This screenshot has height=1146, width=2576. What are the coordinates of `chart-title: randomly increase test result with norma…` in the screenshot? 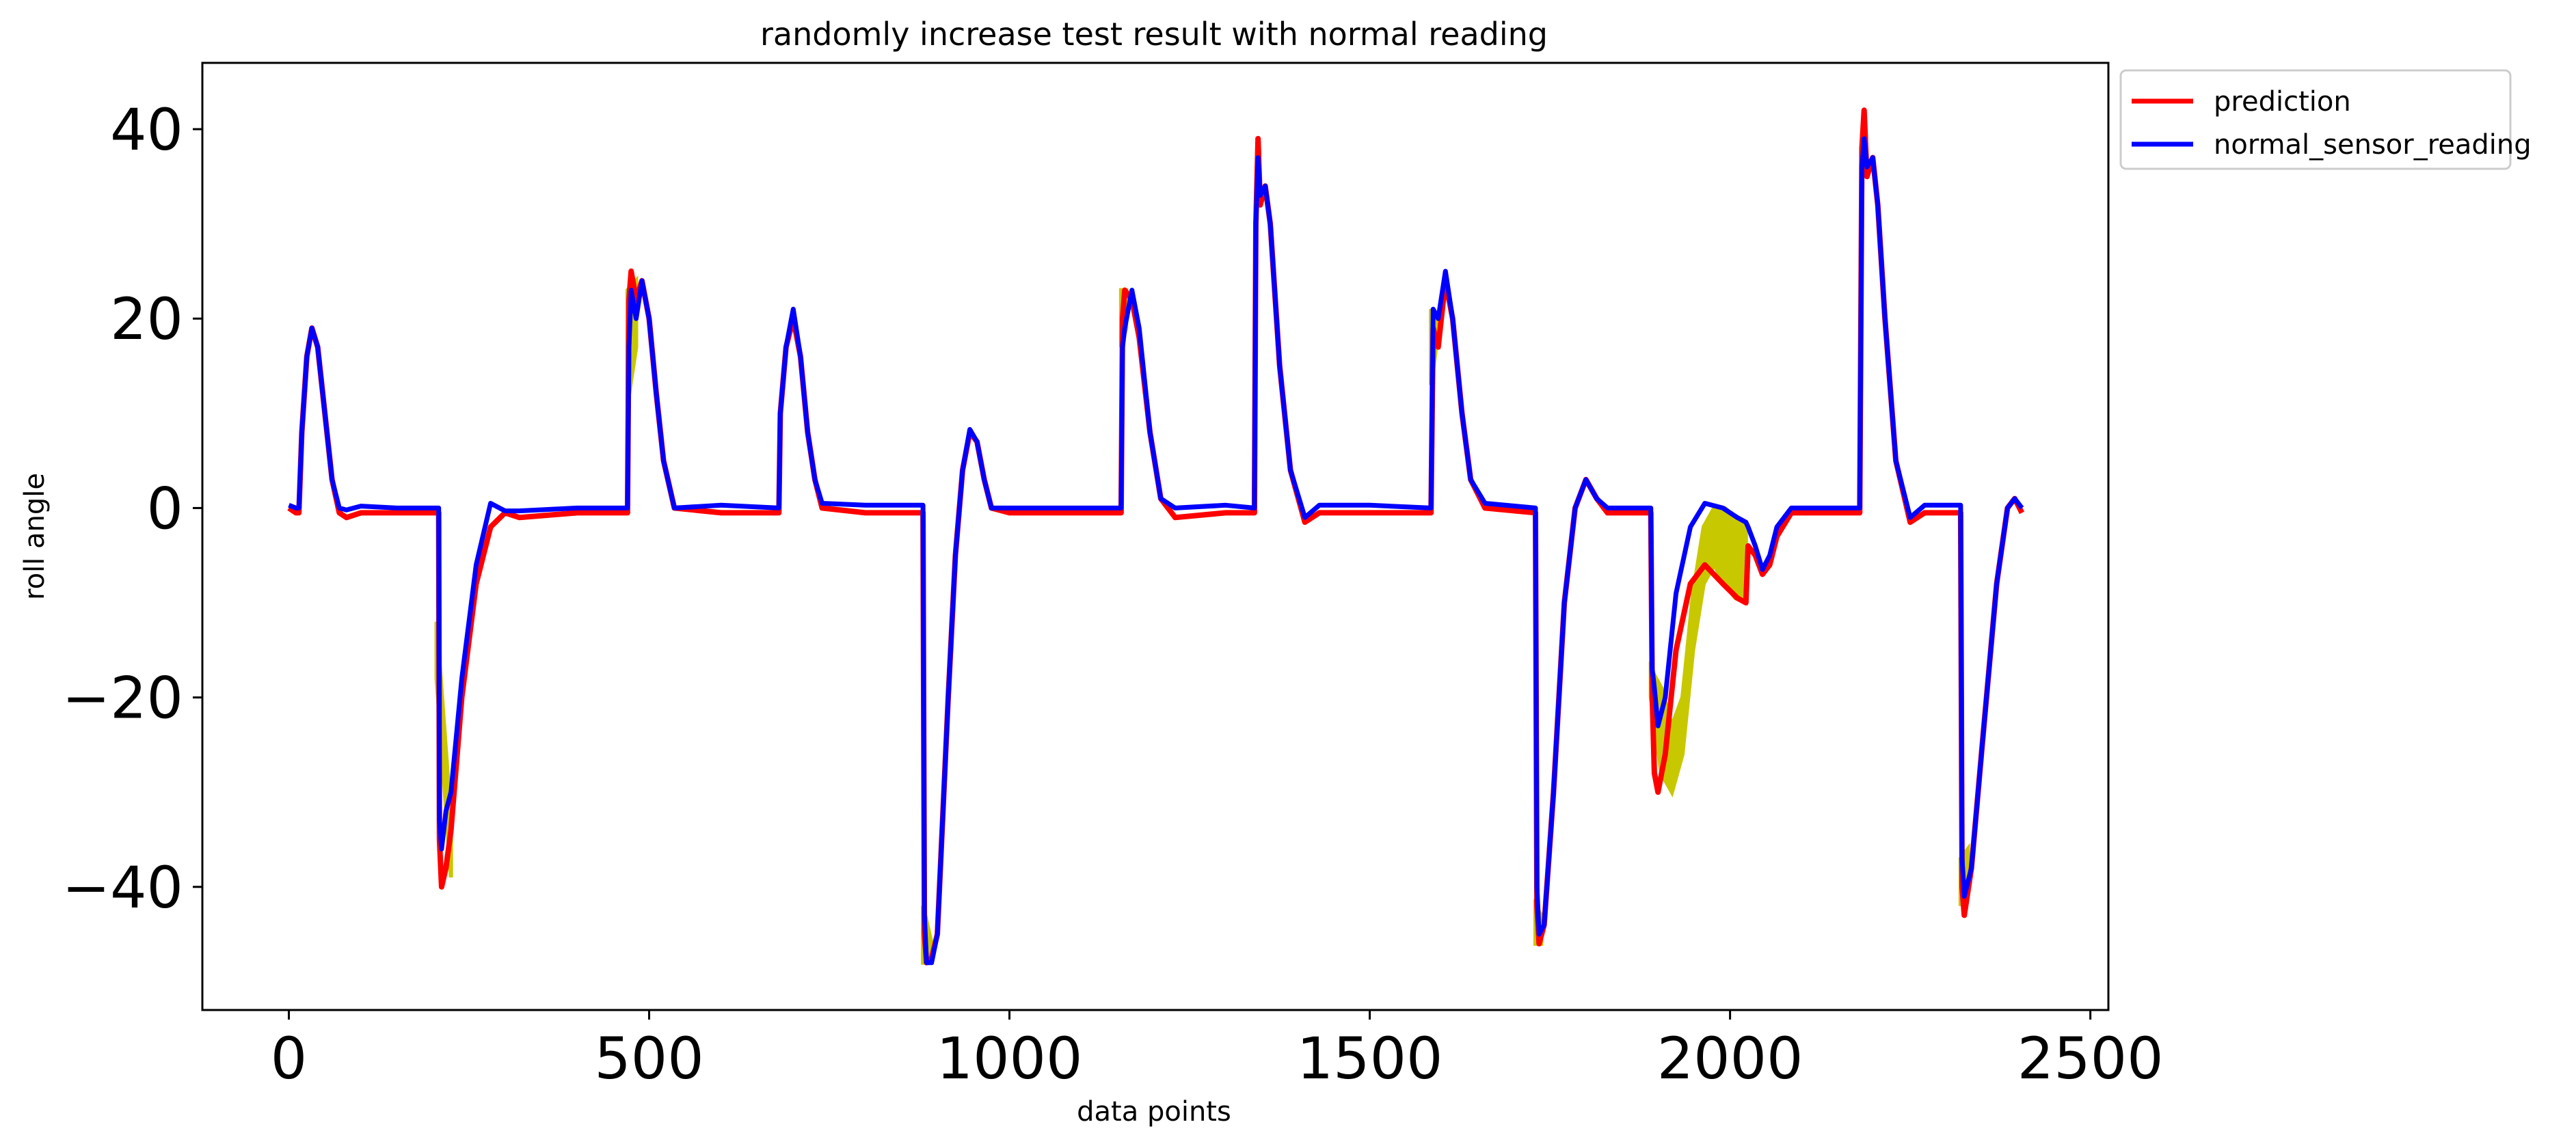 It's located at (1154, 34).